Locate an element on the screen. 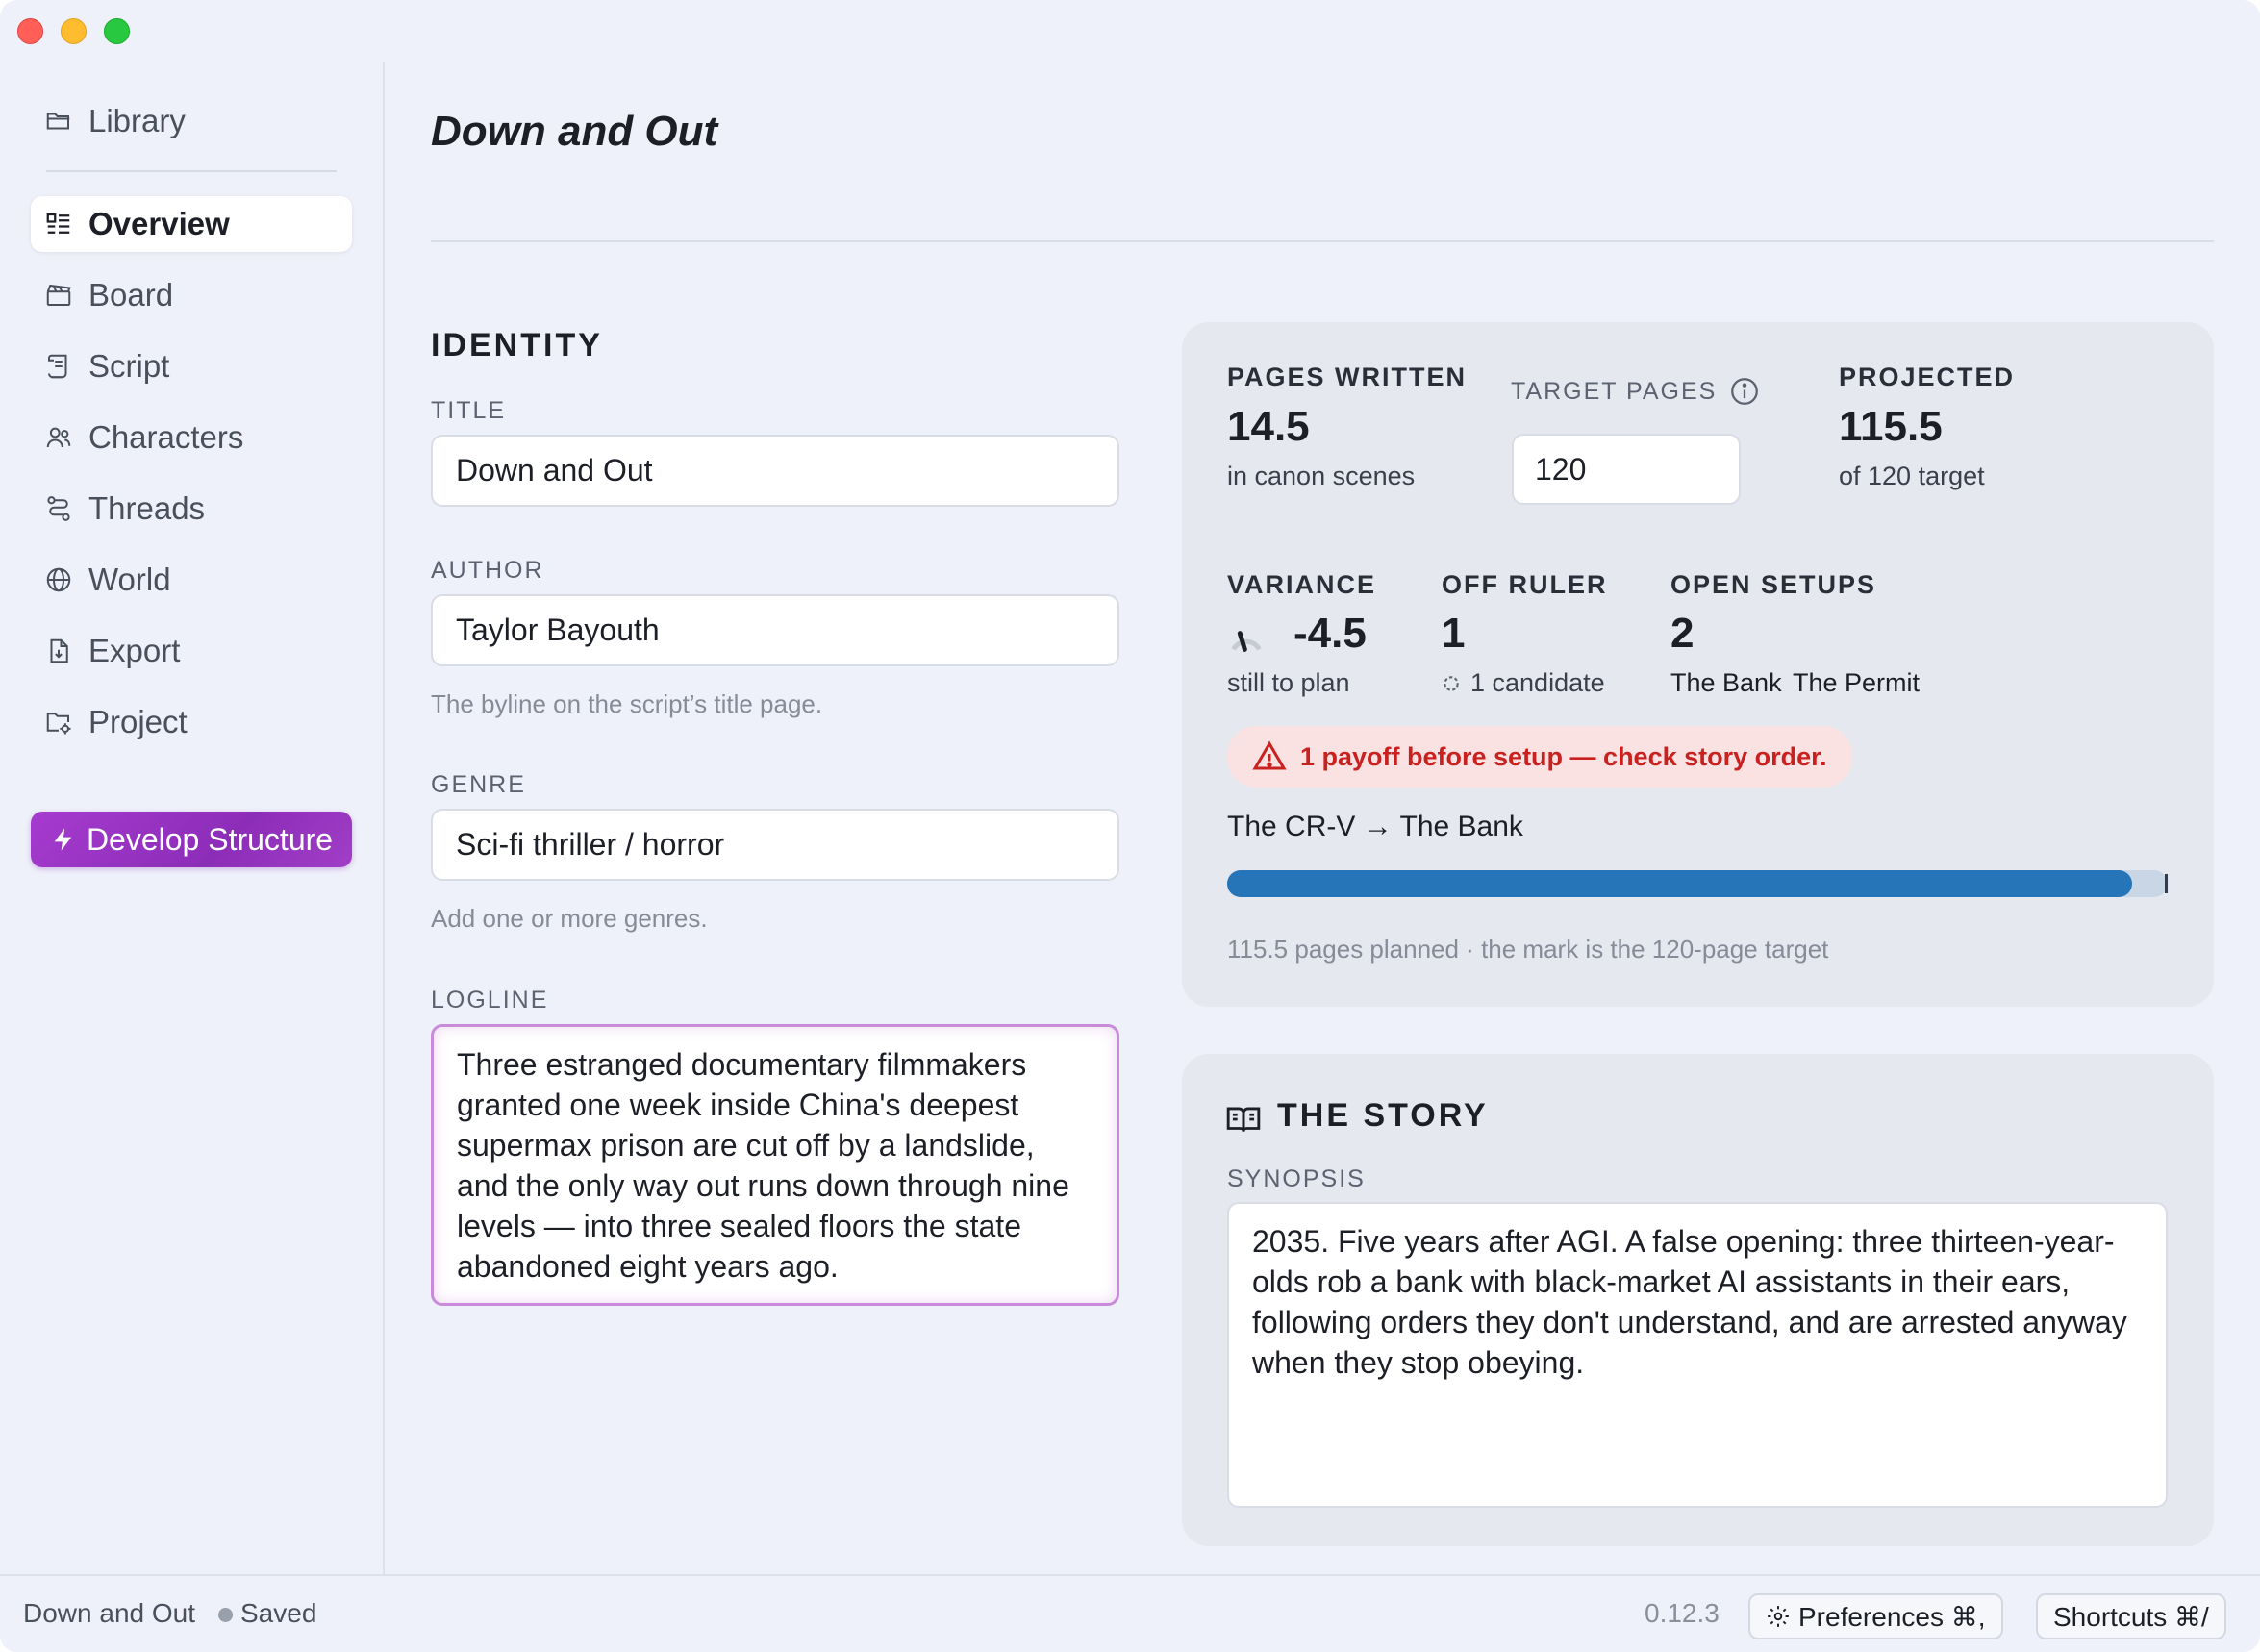 The height and width of the screenshot is (1652, 2260). target-pages-label: TARGET PAGES is located at coordinates (1614, 391).